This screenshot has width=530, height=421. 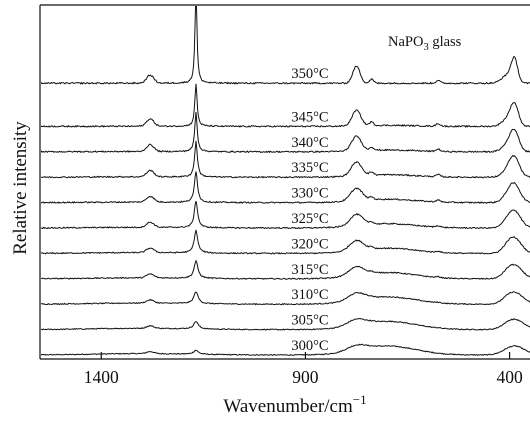 I want to click on series-label-325: 325°C, so click(x=309, y=219).